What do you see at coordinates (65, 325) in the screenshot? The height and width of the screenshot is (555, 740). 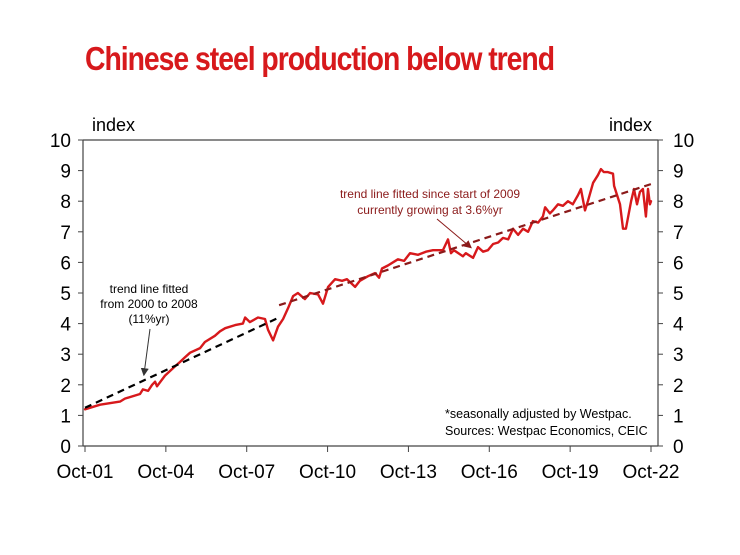 I see `y-tick-label-left: 4` at bounding box center [65, 325].